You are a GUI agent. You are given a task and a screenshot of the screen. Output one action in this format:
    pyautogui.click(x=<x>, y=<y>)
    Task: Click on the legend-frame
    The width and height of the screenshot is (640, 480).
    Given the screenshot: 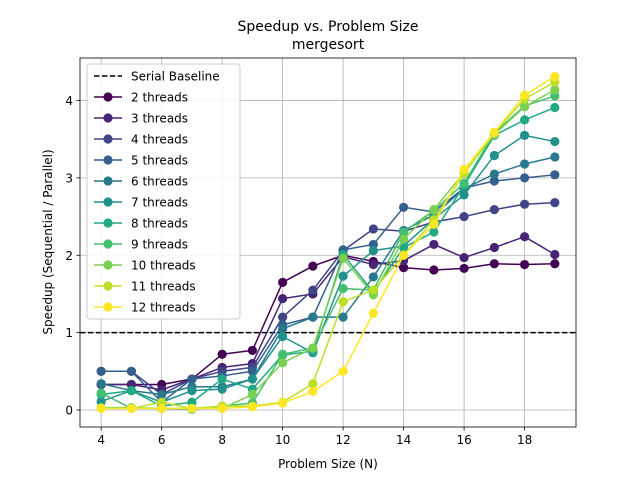 What is the action you would take?
    pyautogui.click(x=163, y=191)
    